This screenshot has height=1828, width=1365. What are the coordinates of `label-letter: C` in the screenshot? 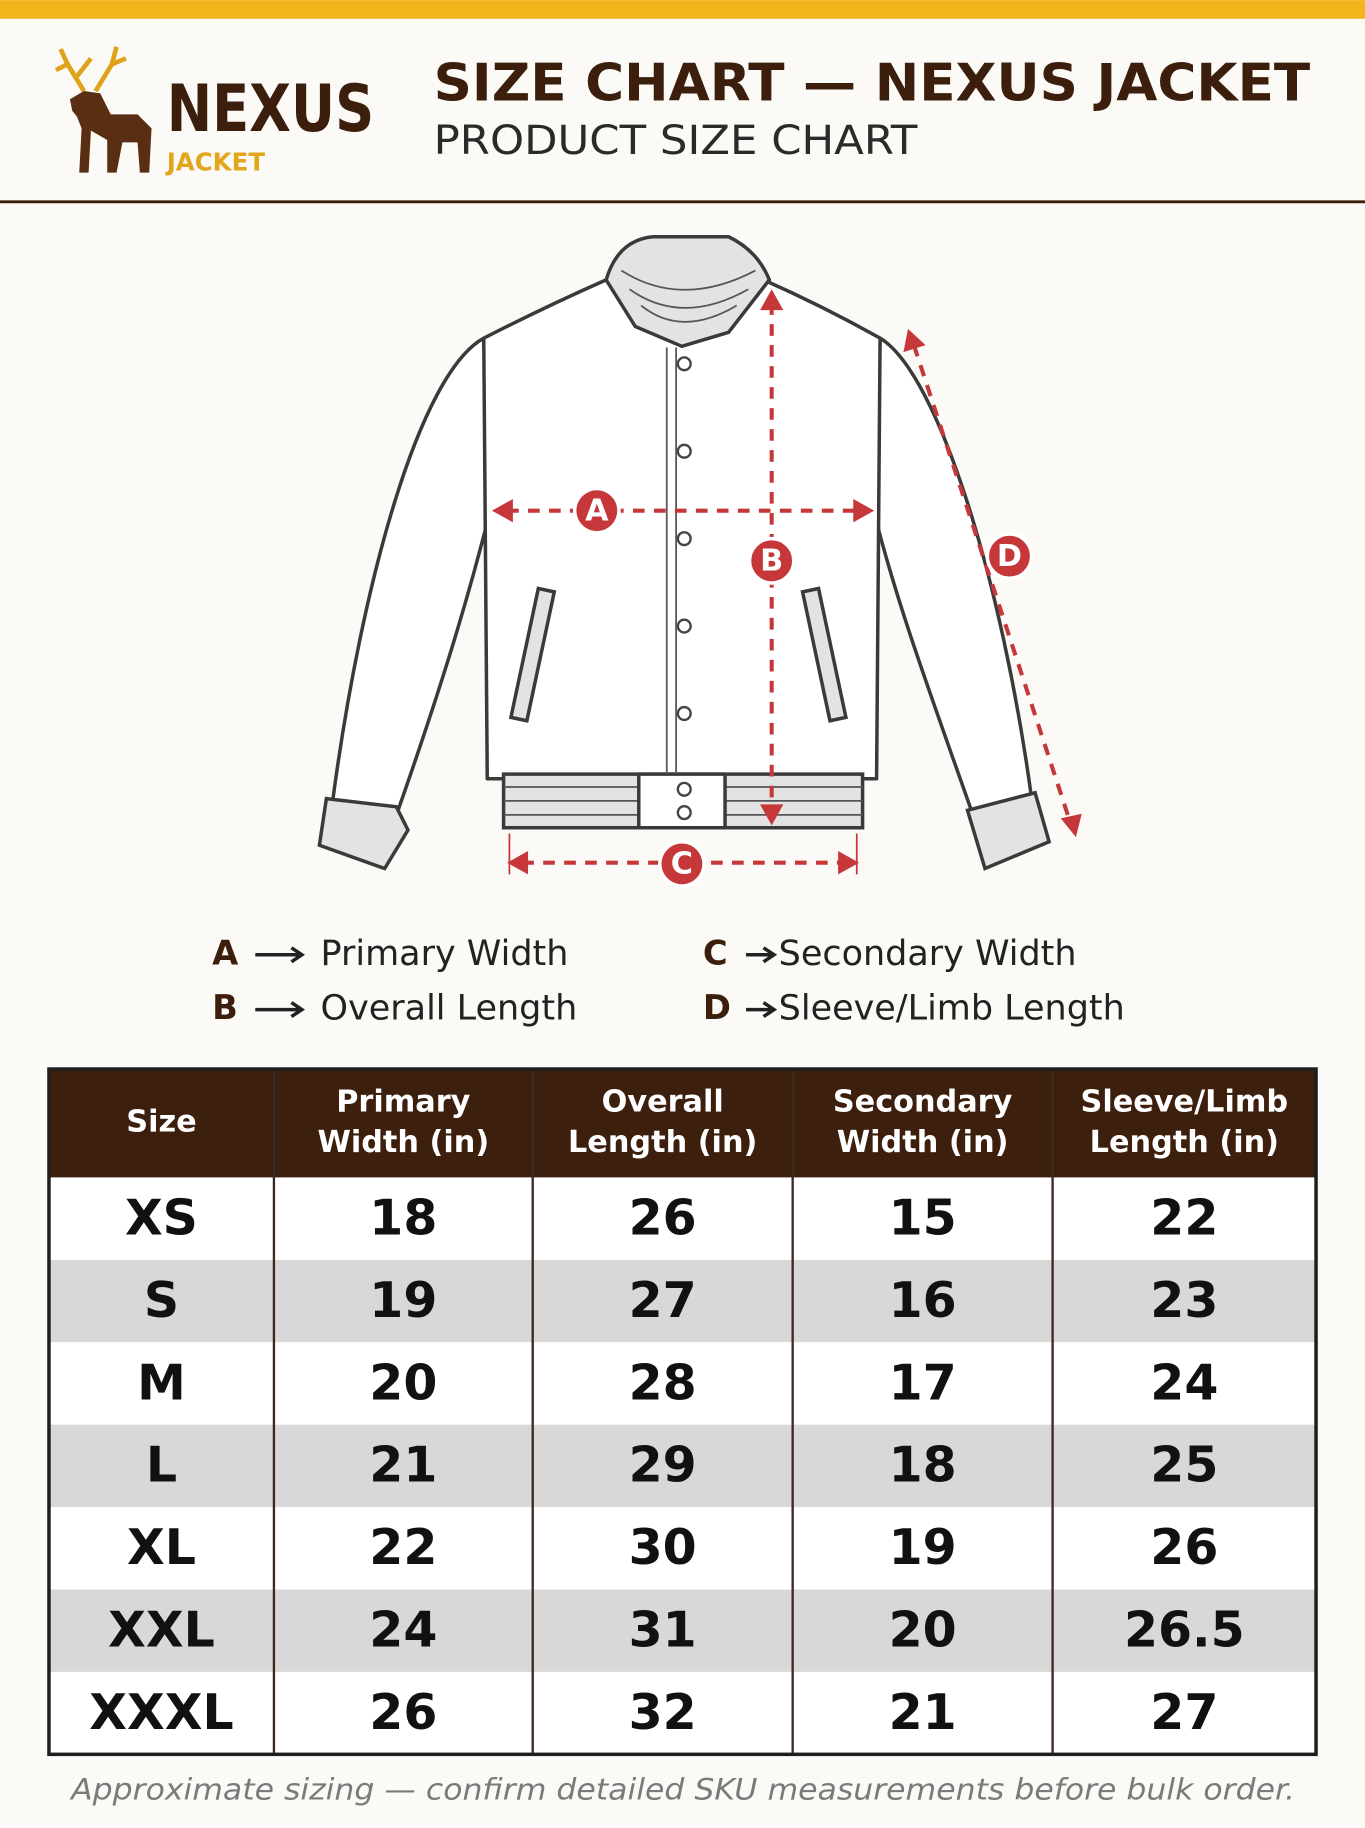 It's located at (682, 864).